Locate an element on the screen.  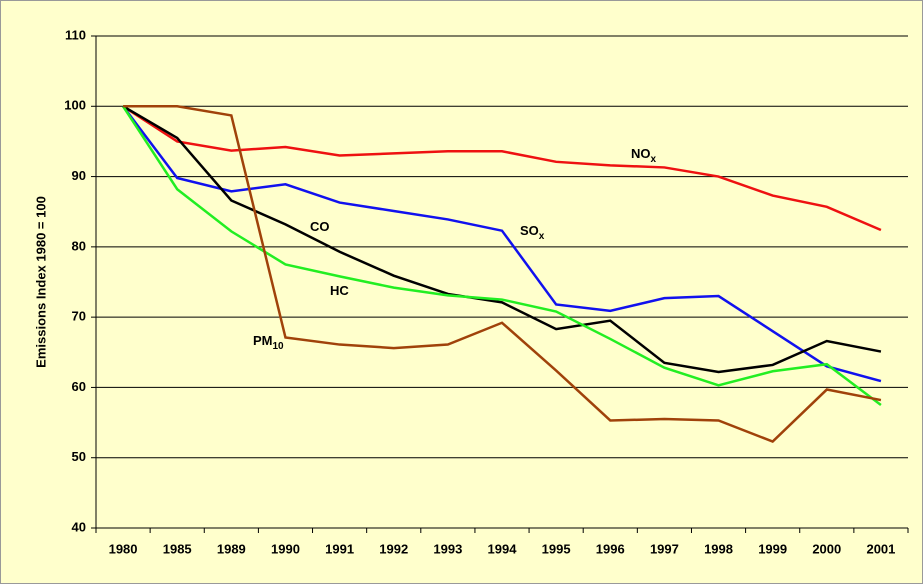
series-label: SOx is located at coordinates (532, 232).